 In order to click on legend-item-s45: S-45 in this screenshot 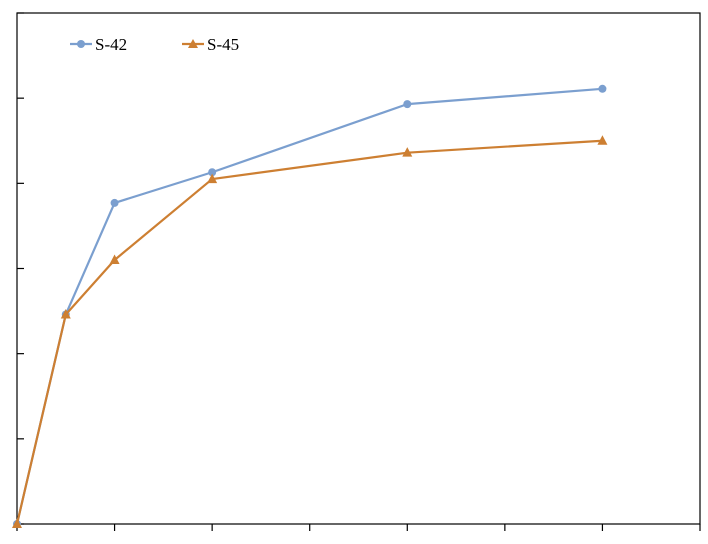, I will do `click(210, 44)`.